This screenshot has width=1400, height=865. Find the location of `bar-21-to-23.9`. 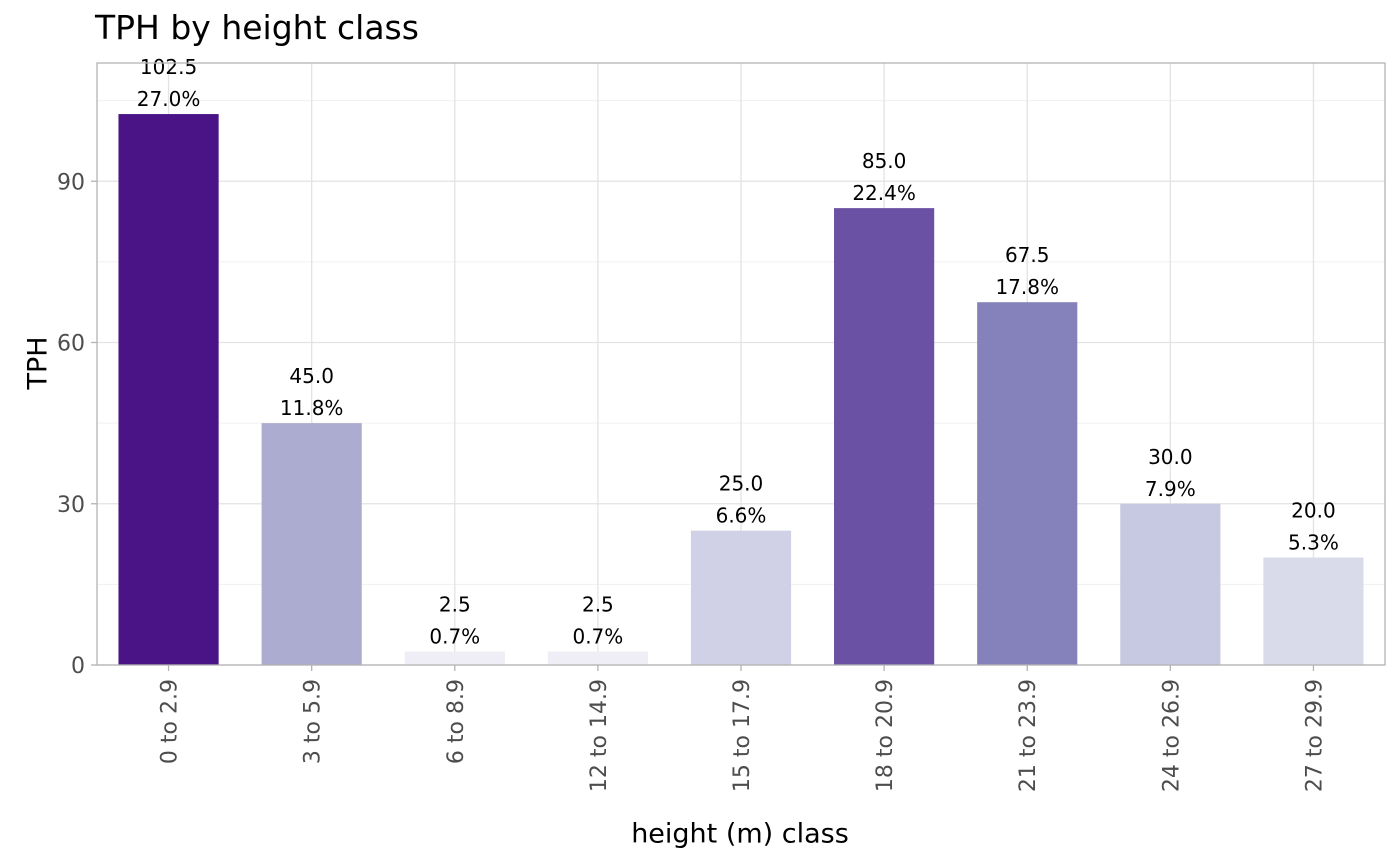

bar-21-to-23.9 is located at coordinates (1027, 483).